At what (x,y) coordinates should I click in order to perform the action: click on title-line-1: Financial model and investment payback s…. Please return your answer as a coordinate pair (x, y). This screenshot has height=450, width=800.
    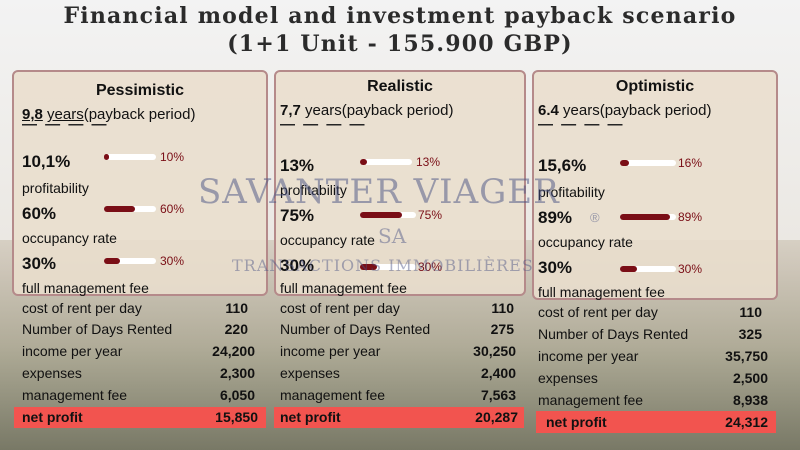
    Looking at the image, I should click on (400, 16).